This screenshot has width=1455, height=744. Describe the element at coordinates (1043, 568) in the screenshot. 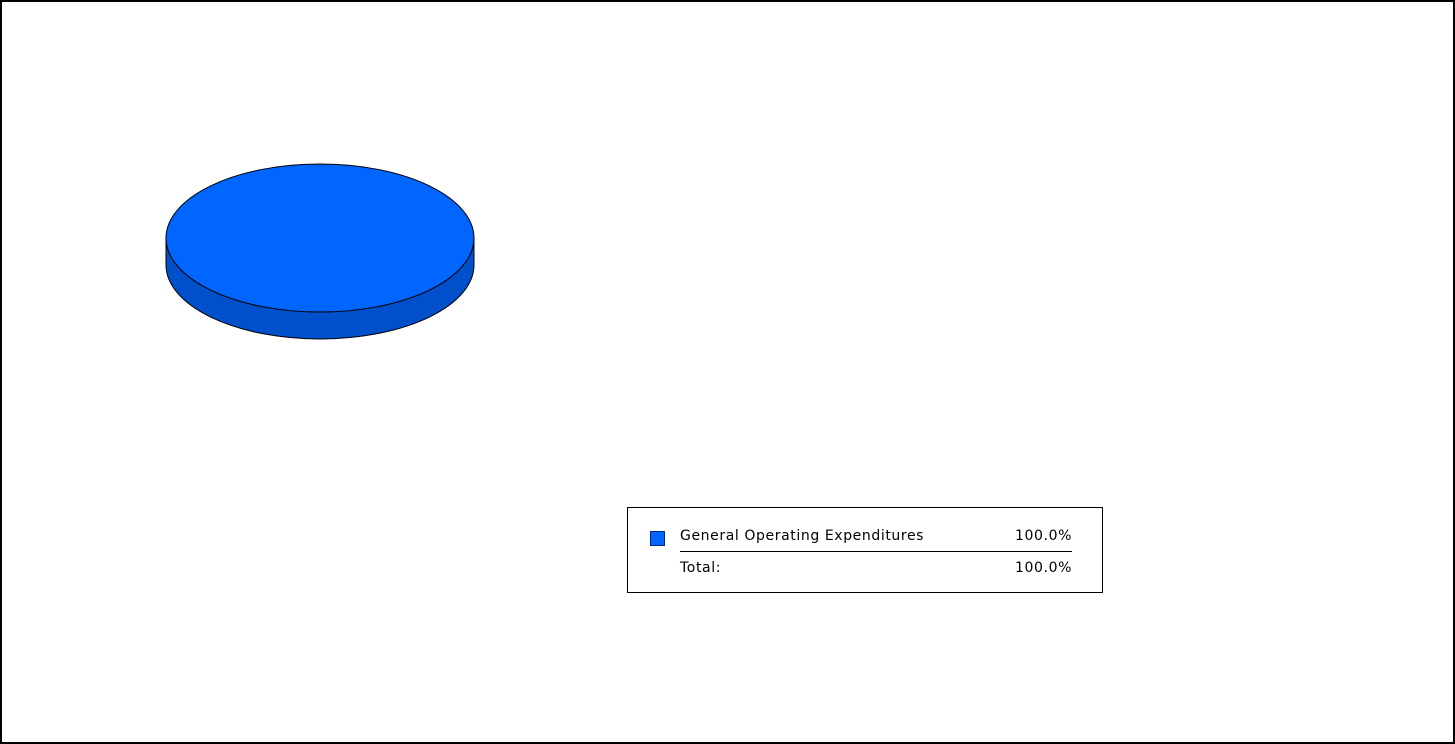

I see `legend-total-percent: 100.0%` at that location.